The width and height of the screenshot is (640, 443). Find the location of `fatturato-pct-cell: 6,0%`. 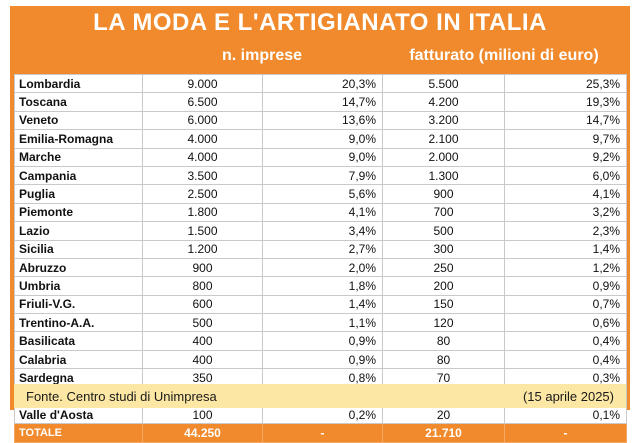

fatturato-pct-cell: 6,0% is located at coordinates (565, 175).